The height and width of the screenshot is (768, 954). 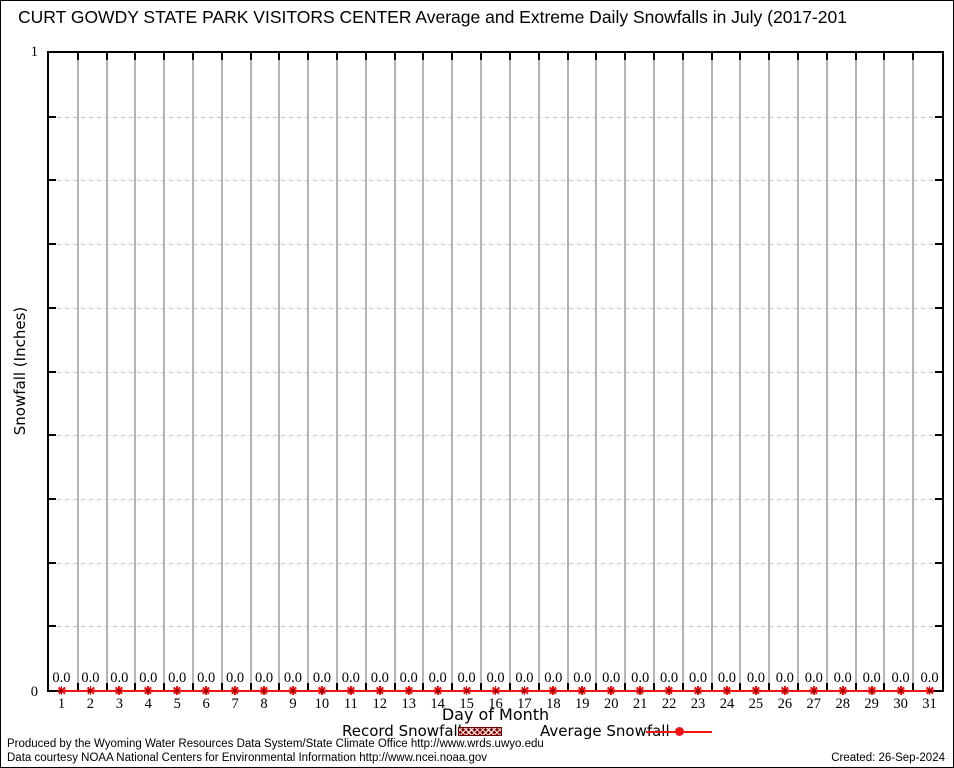 I want to click on record-snowfall-swatch-icon, so click(x=480, y=731).